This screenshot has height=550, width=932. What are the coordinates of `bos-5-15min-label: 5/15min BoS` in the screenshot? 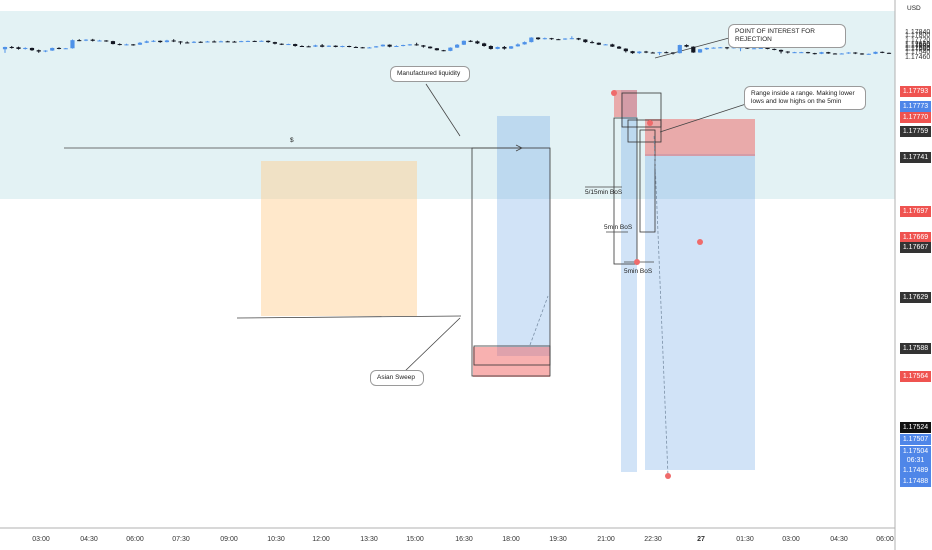 It's located at (604, 192).